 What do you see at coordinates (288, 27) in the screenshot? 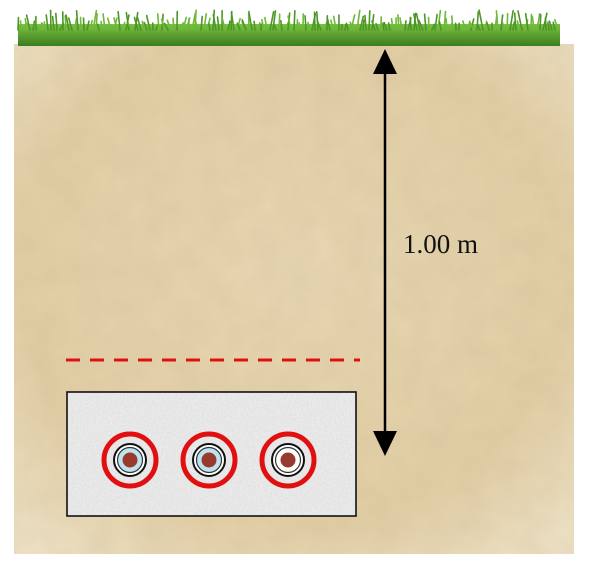
I see `grass-layer` at bounding box center [288, 27].